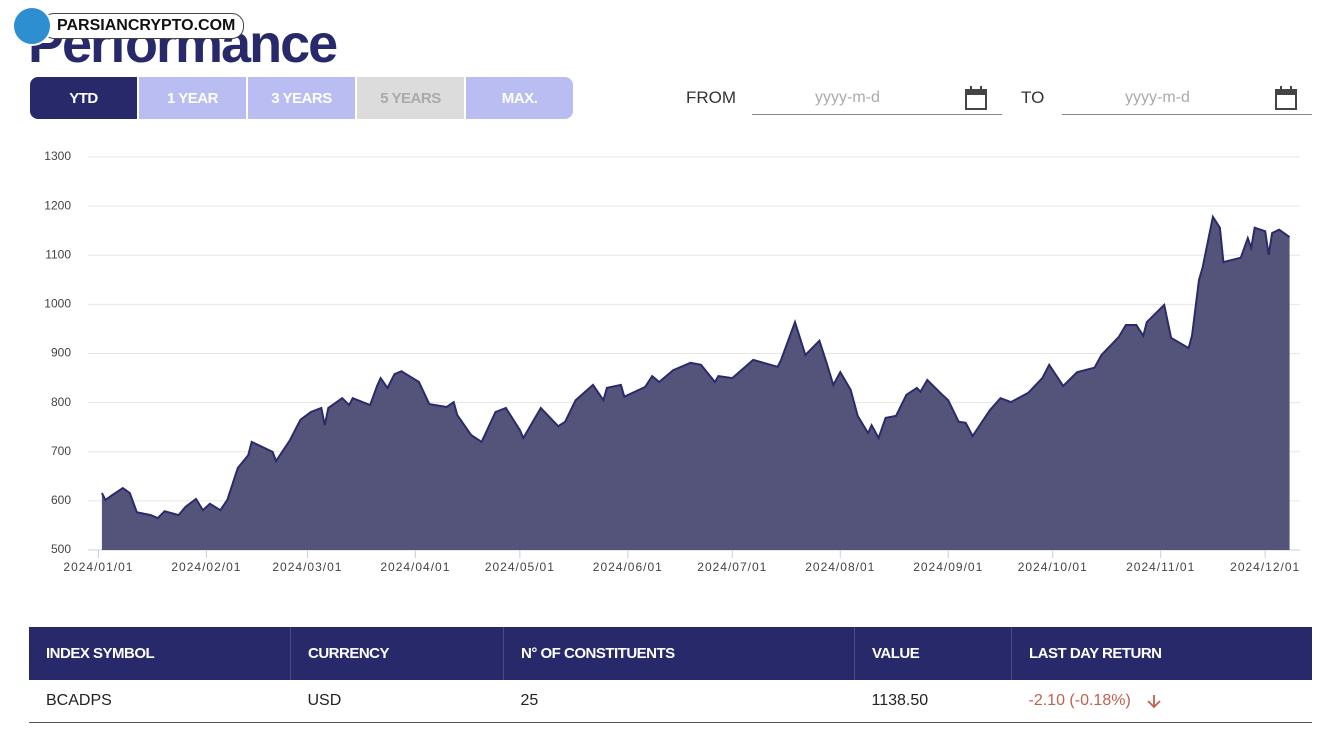  I want to click on x-tick-label: 2024/03/01, so click(307, 567).